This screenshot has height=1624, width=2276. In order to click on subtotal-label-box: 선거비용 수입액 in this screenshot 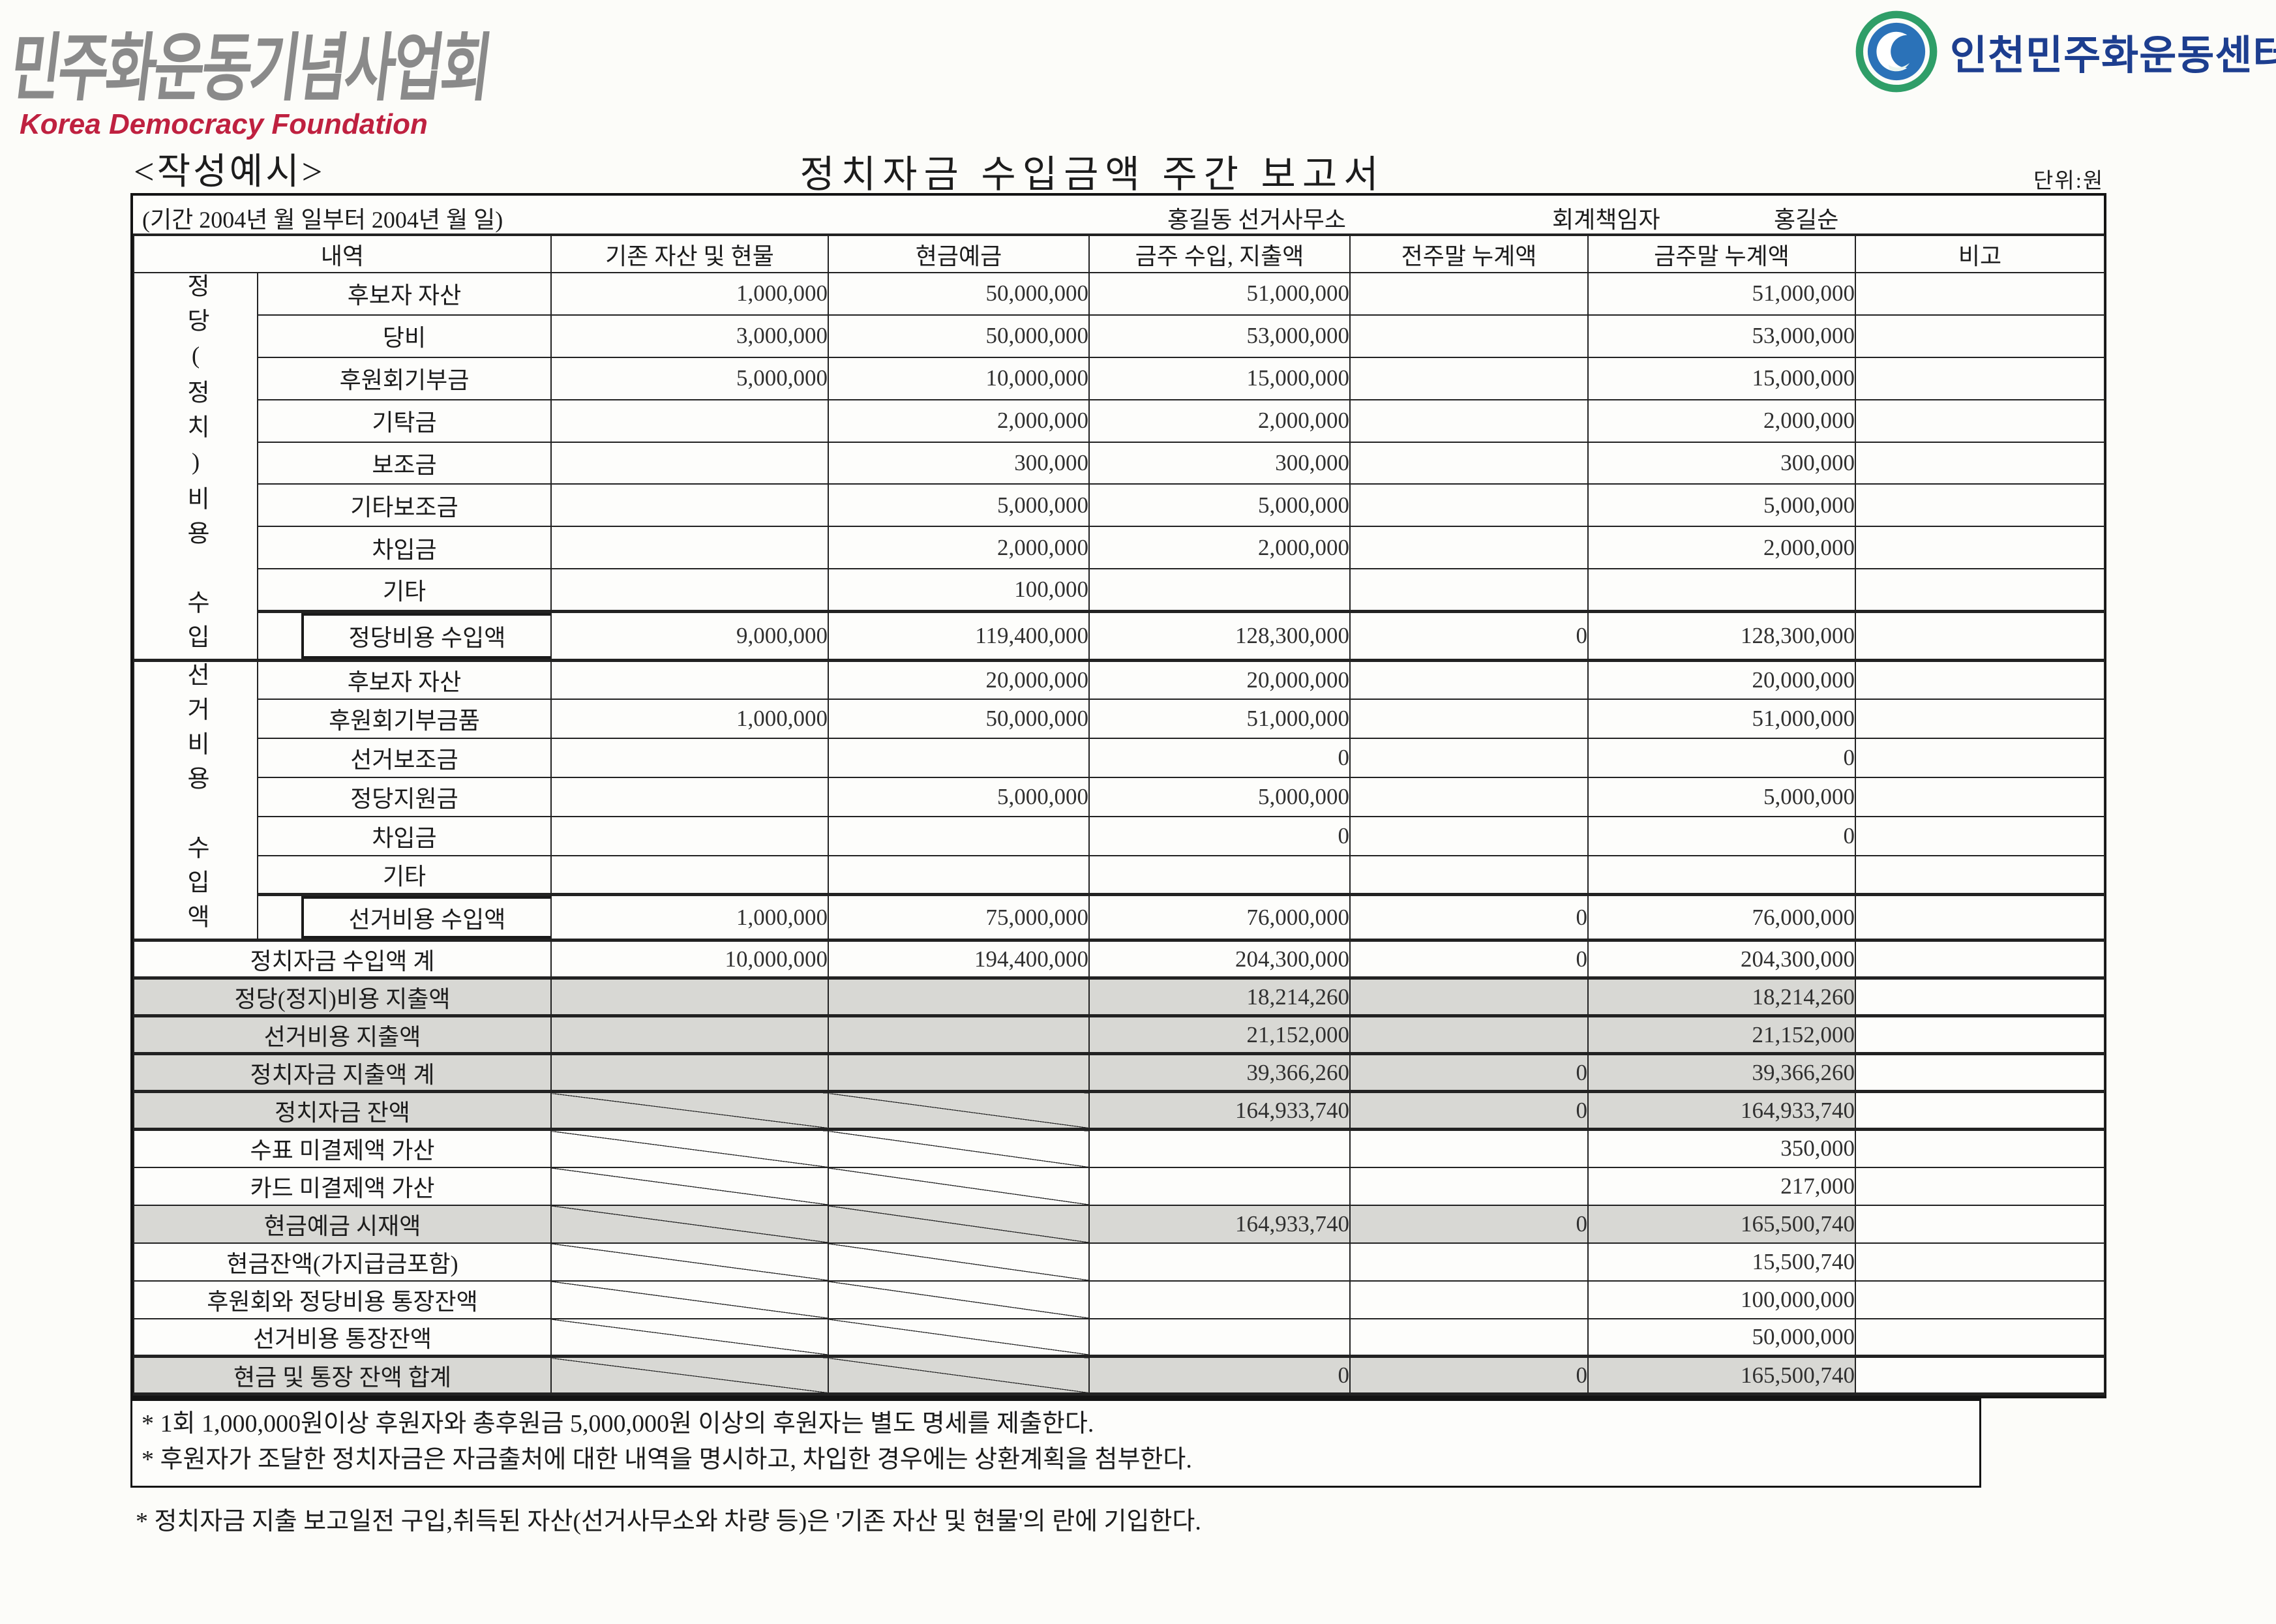, I will do `click(425, 918)`.